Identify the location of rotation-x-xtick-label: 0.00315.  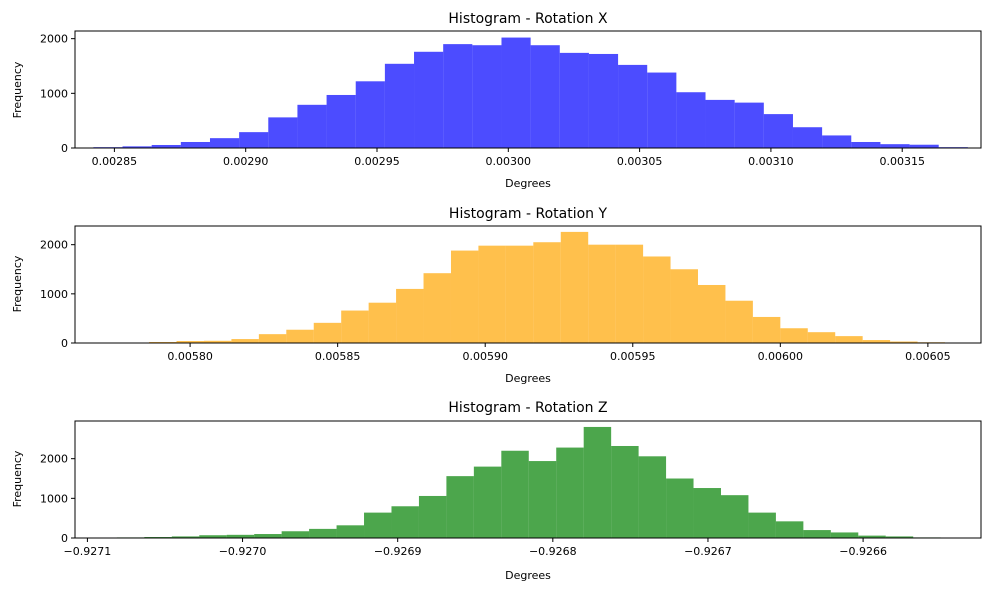
(902, 161).